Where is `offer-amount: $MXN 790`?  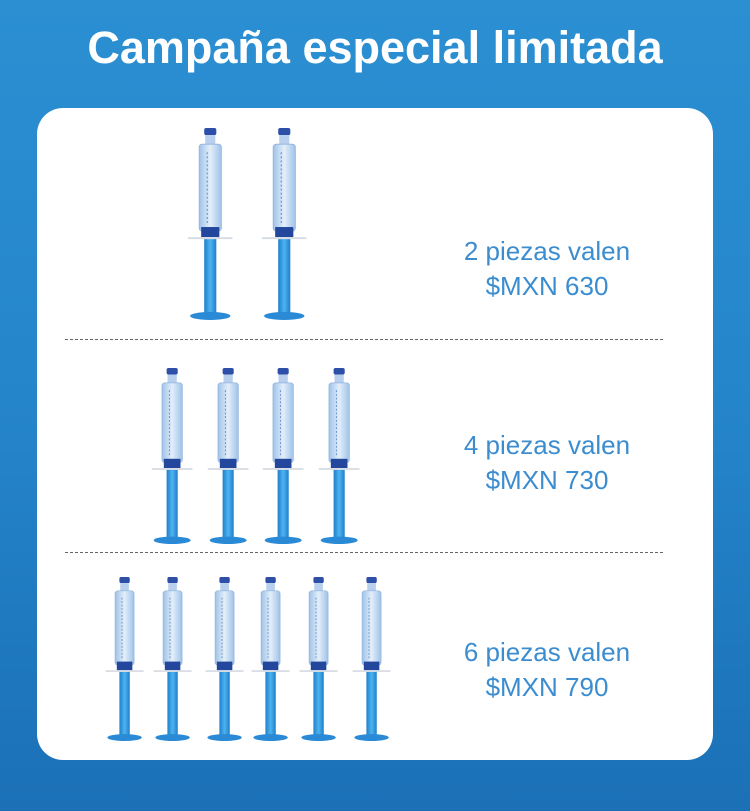
offer-amount: $MXN 790 is located at coordinates (547, 687).